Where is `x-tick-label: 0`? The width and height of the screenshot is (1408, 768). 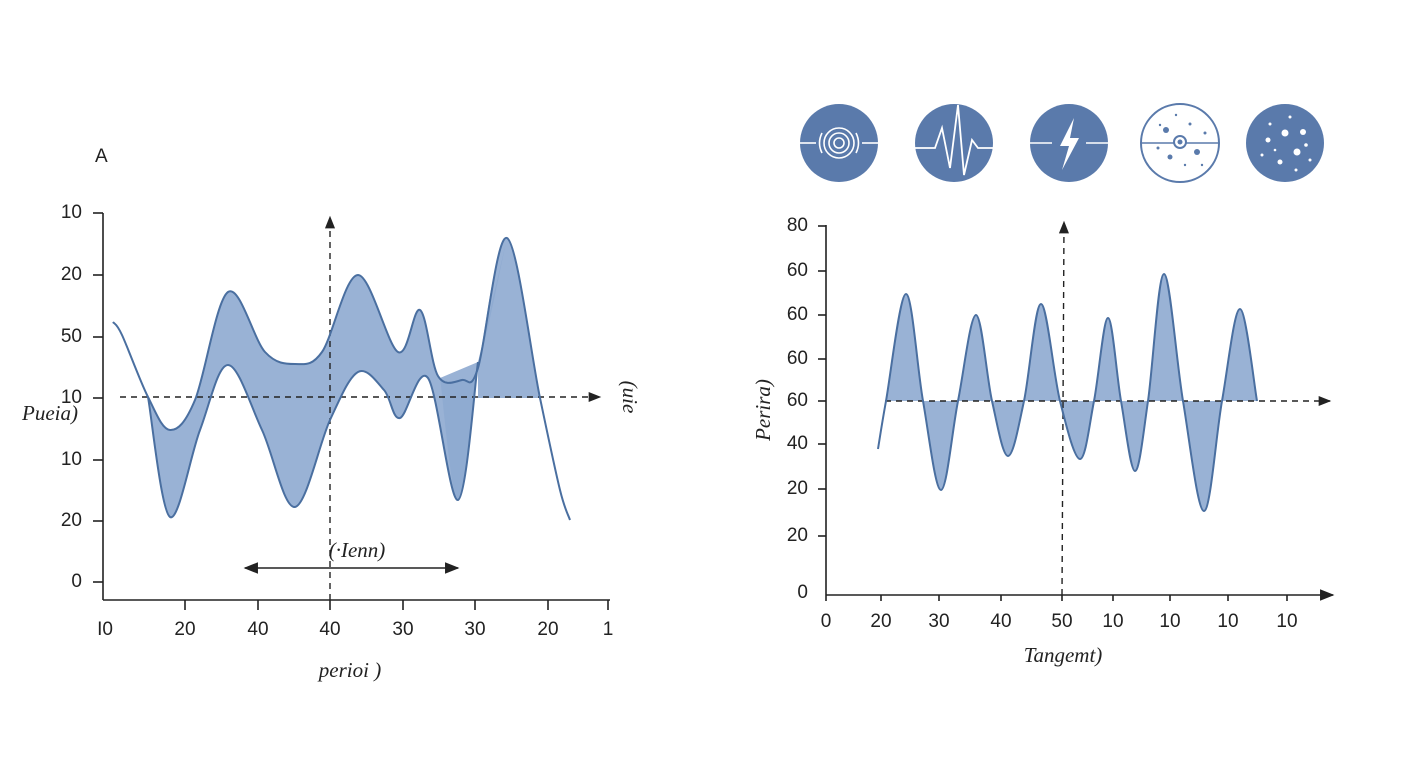
x-tick-label: 0 is located at coordinates (826, 621).